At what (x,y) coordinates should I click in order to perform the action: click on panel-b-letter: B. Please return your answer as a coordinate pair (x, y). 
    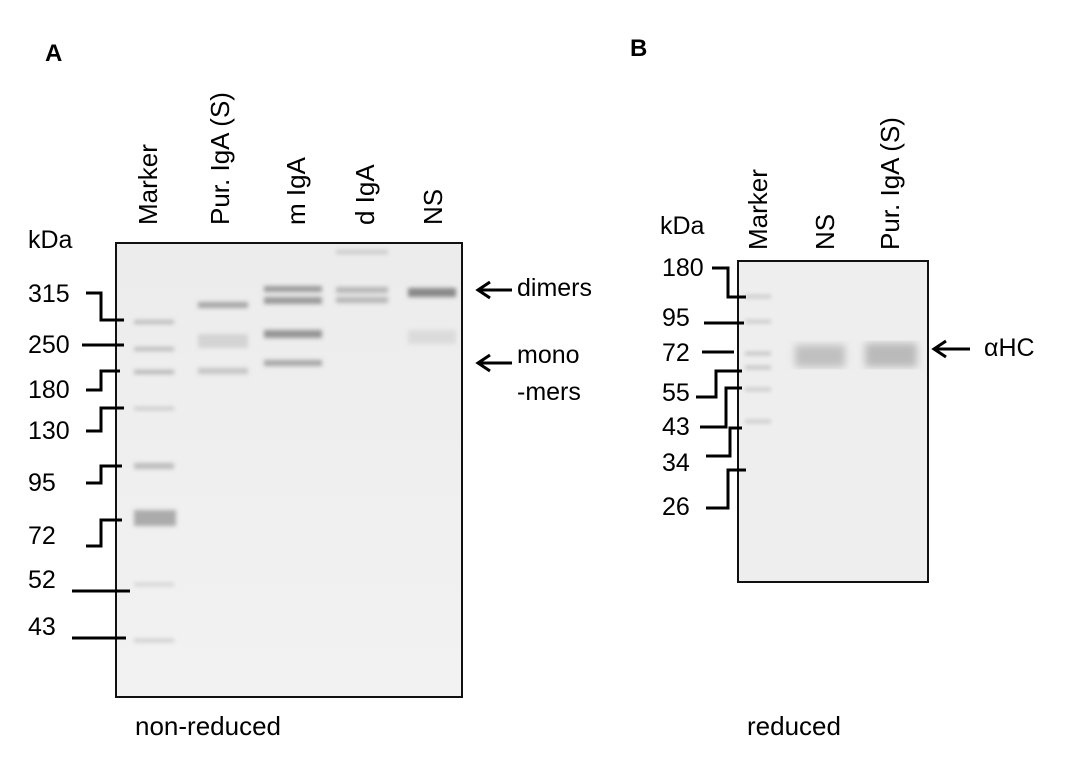
    Looking at the image, I should click on (639, 48).